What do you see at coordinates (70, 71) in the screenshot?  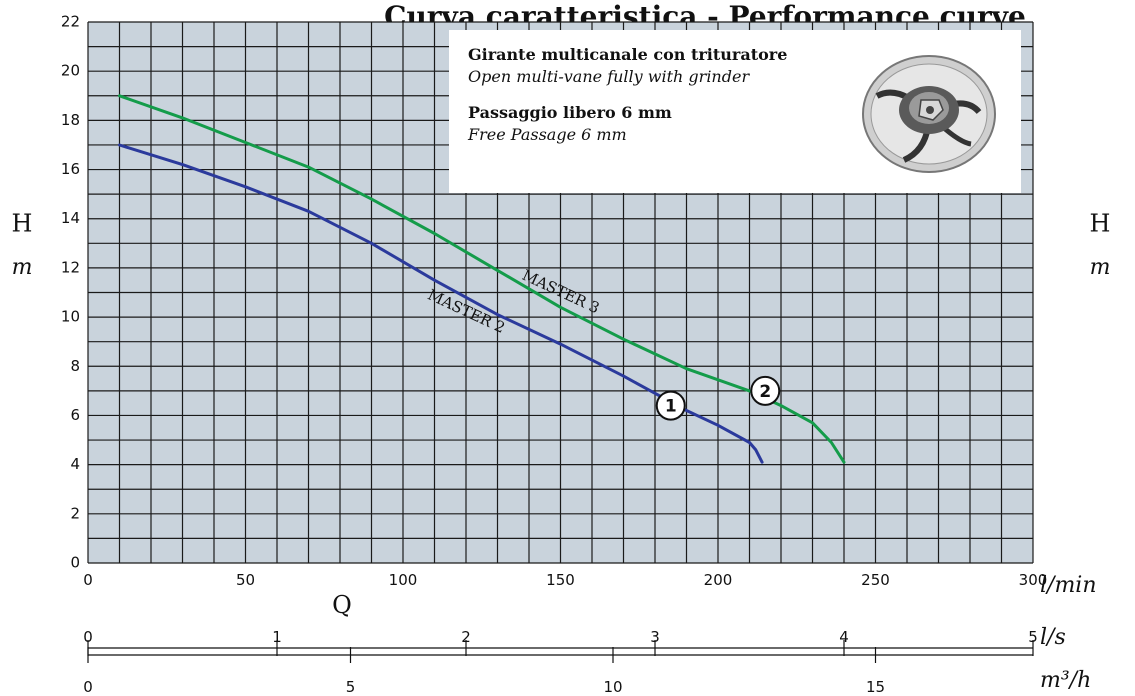 I see `y-tick-label: 20` at bounding box center [70, 71].